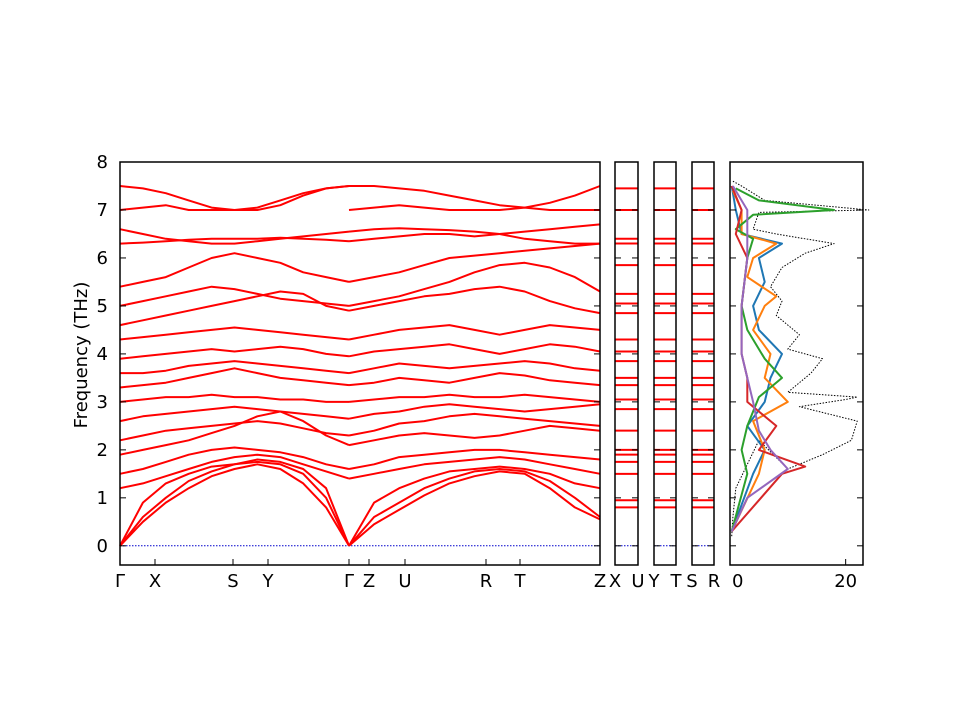 The width and height of the screenshot is (960, 720). What do you see at coordinates (102, 402) in the screenshot?
I see `y-tick-label: 3` at bounding box center [102, 402].